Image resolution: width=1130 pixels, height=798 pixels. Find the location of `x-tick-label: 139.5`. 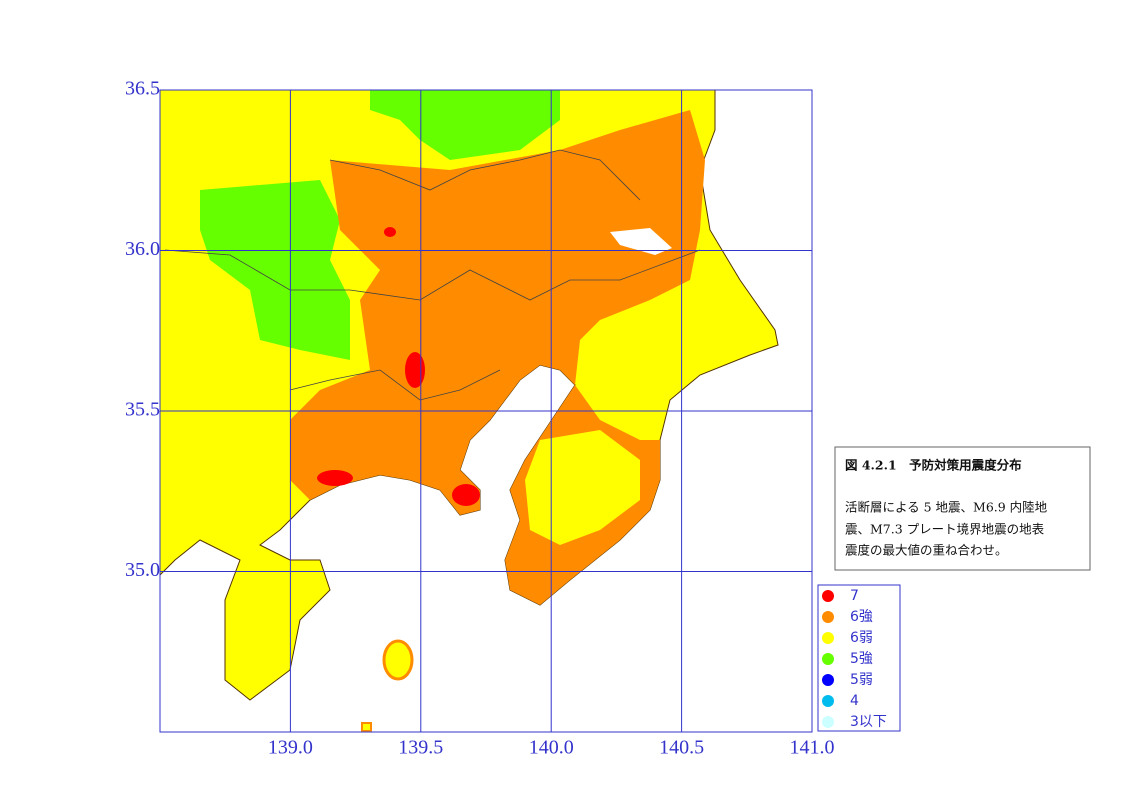

x-tick-label: 139.5 is located at coordinates (420, 748).